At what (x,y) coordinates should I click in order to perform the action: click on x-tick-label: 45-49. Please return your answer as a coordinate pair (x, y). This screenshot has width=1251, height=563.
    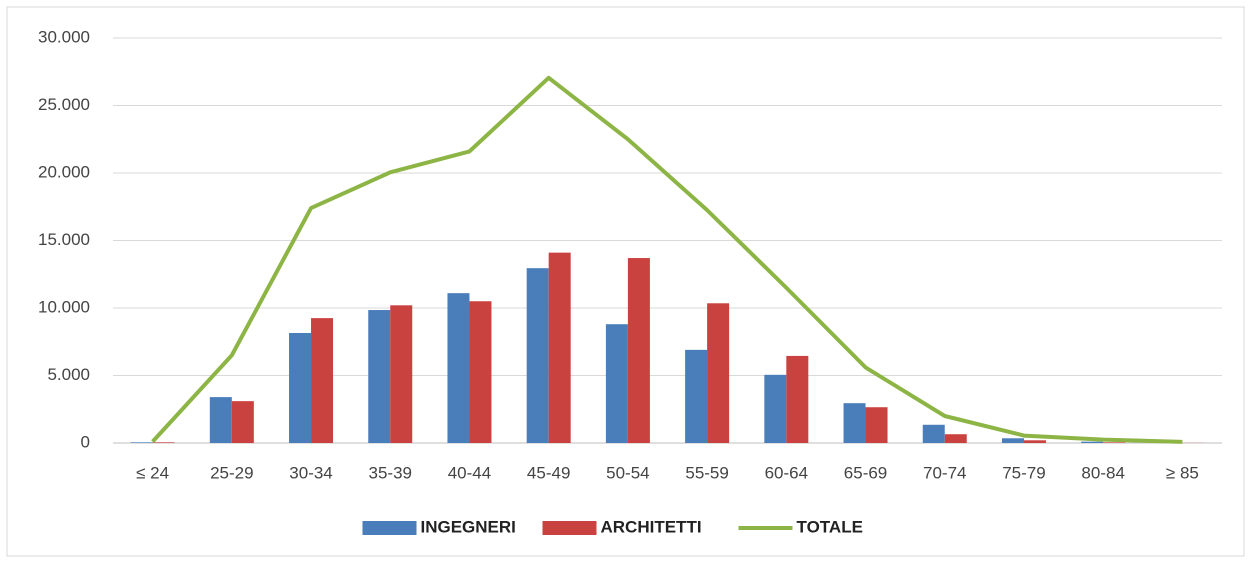
    Looking at the image, I should click on (548, 472).